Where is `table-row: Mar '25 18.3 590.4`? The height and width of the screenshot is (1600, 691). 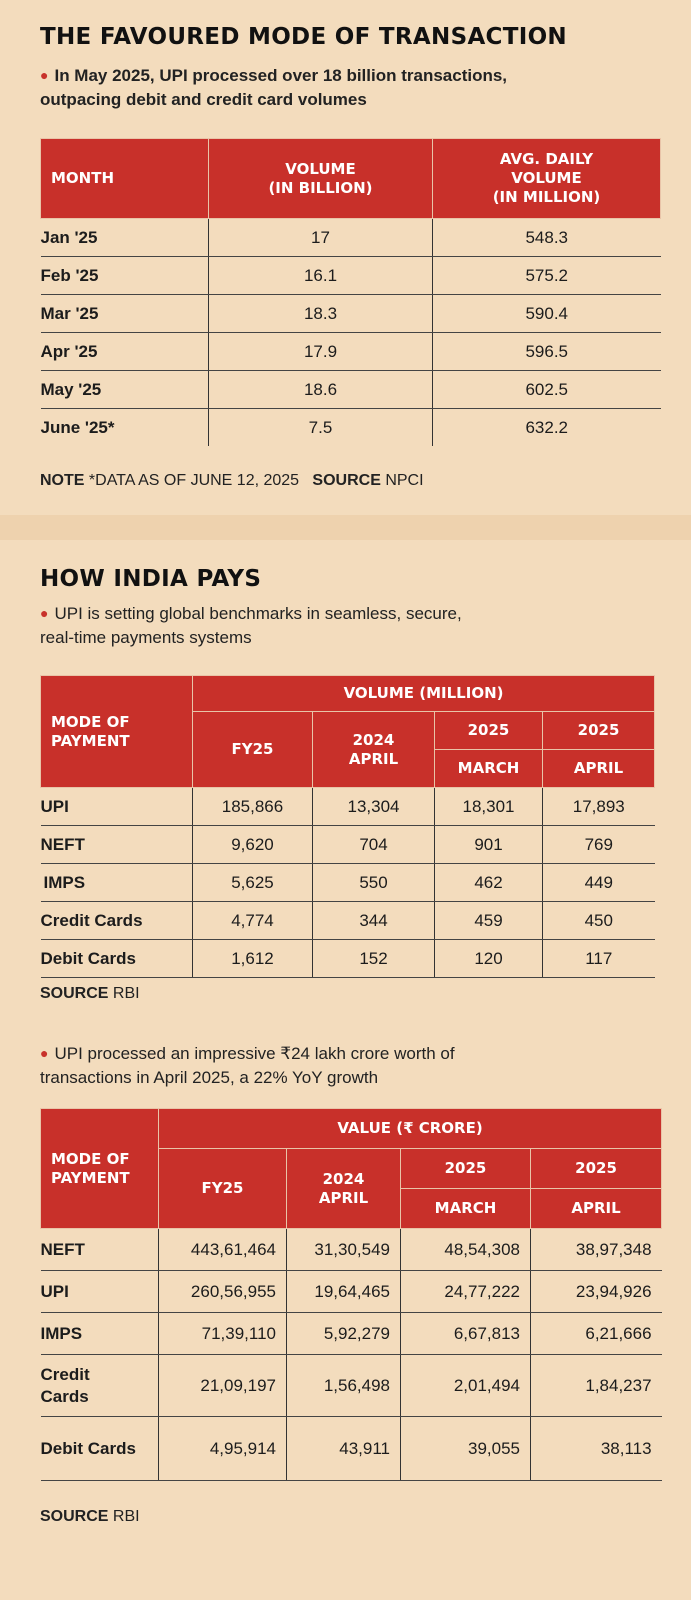
table-row: Mar '25 18.3 590.4 is located at coordinates (350, 313).